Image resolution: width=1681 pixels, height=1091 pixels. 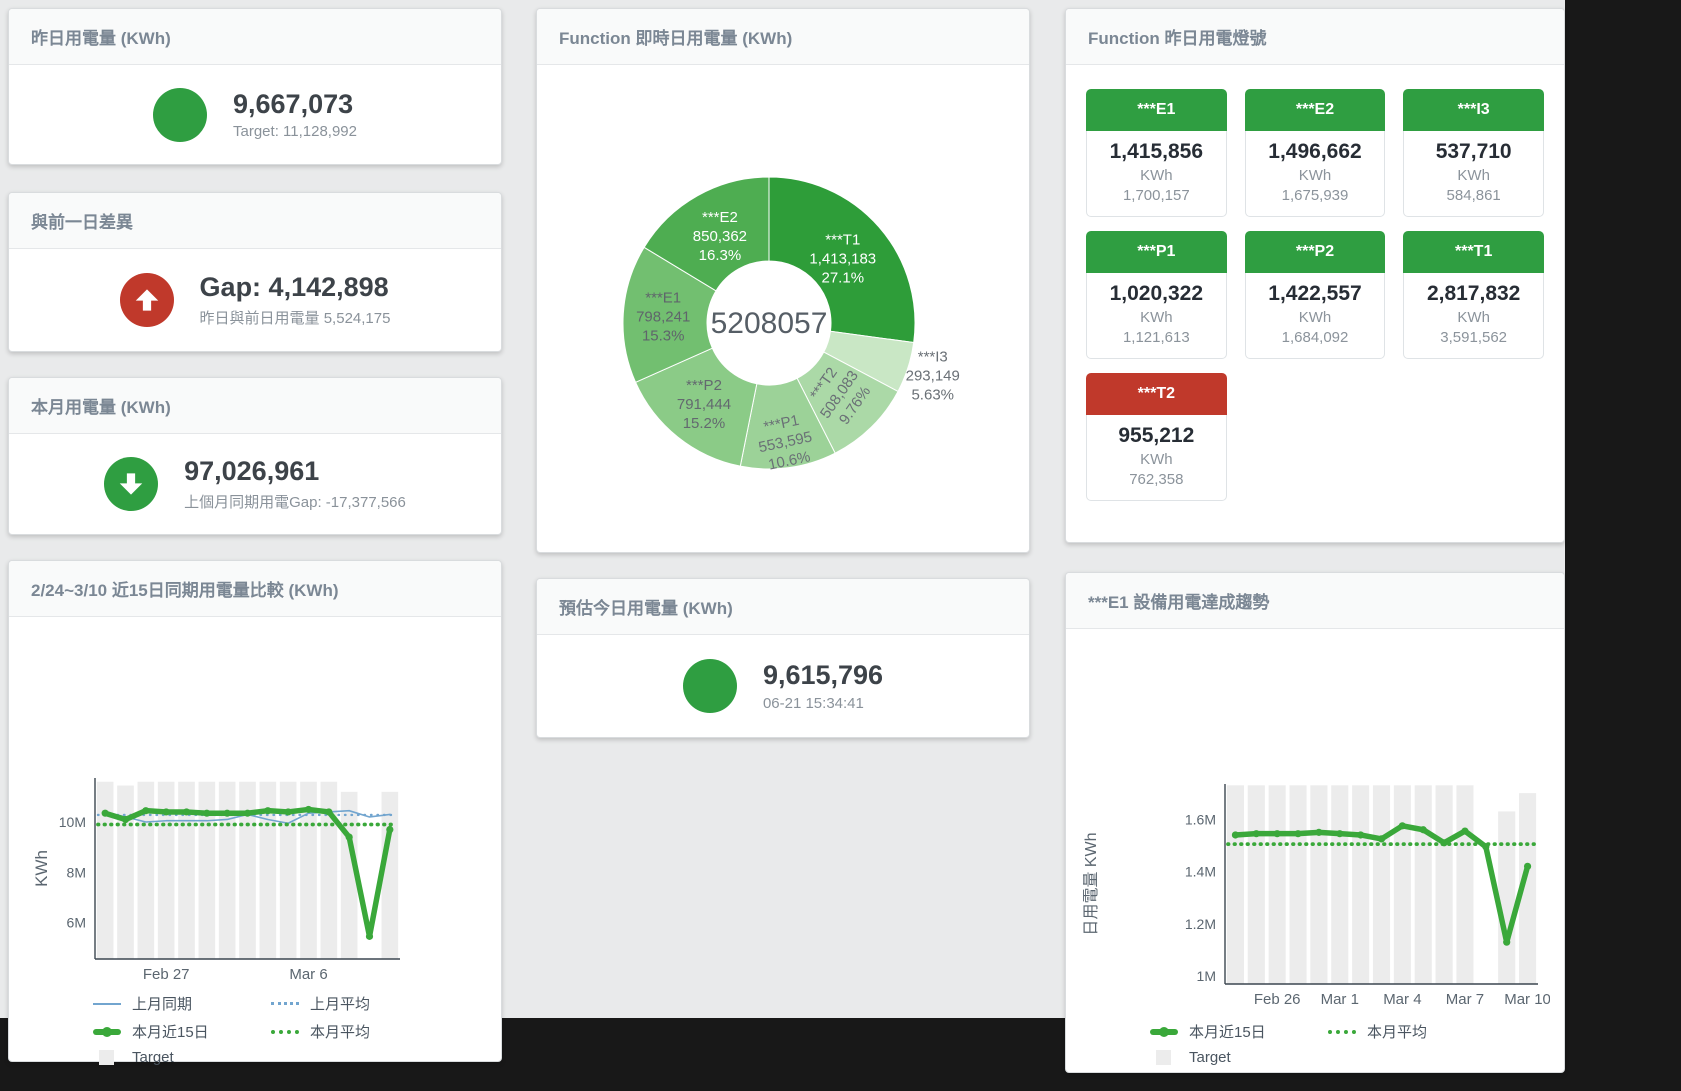 I want to click on tile-body: 1,496,662 KWh 1,675,939, so click(x=1315, y=174).